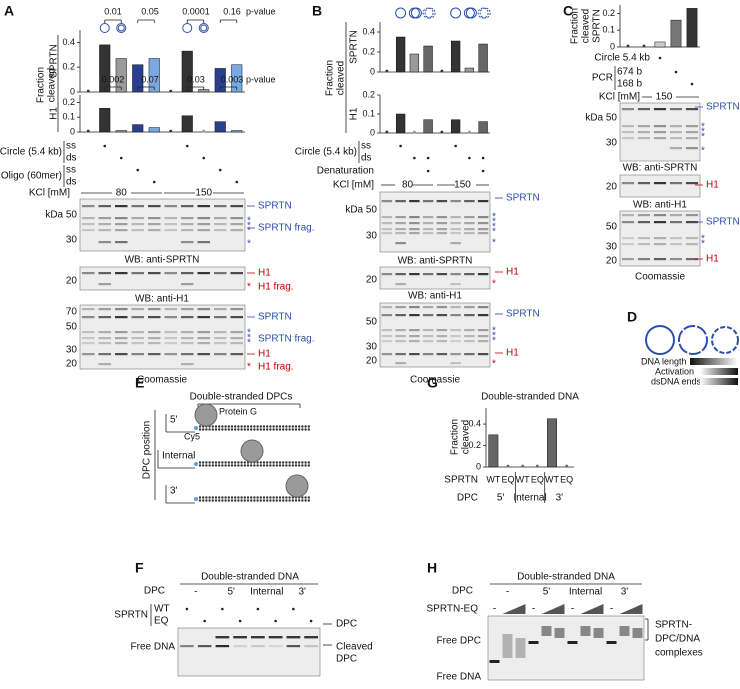  I want to click on y-tick-label: 0, so click(372, 132).